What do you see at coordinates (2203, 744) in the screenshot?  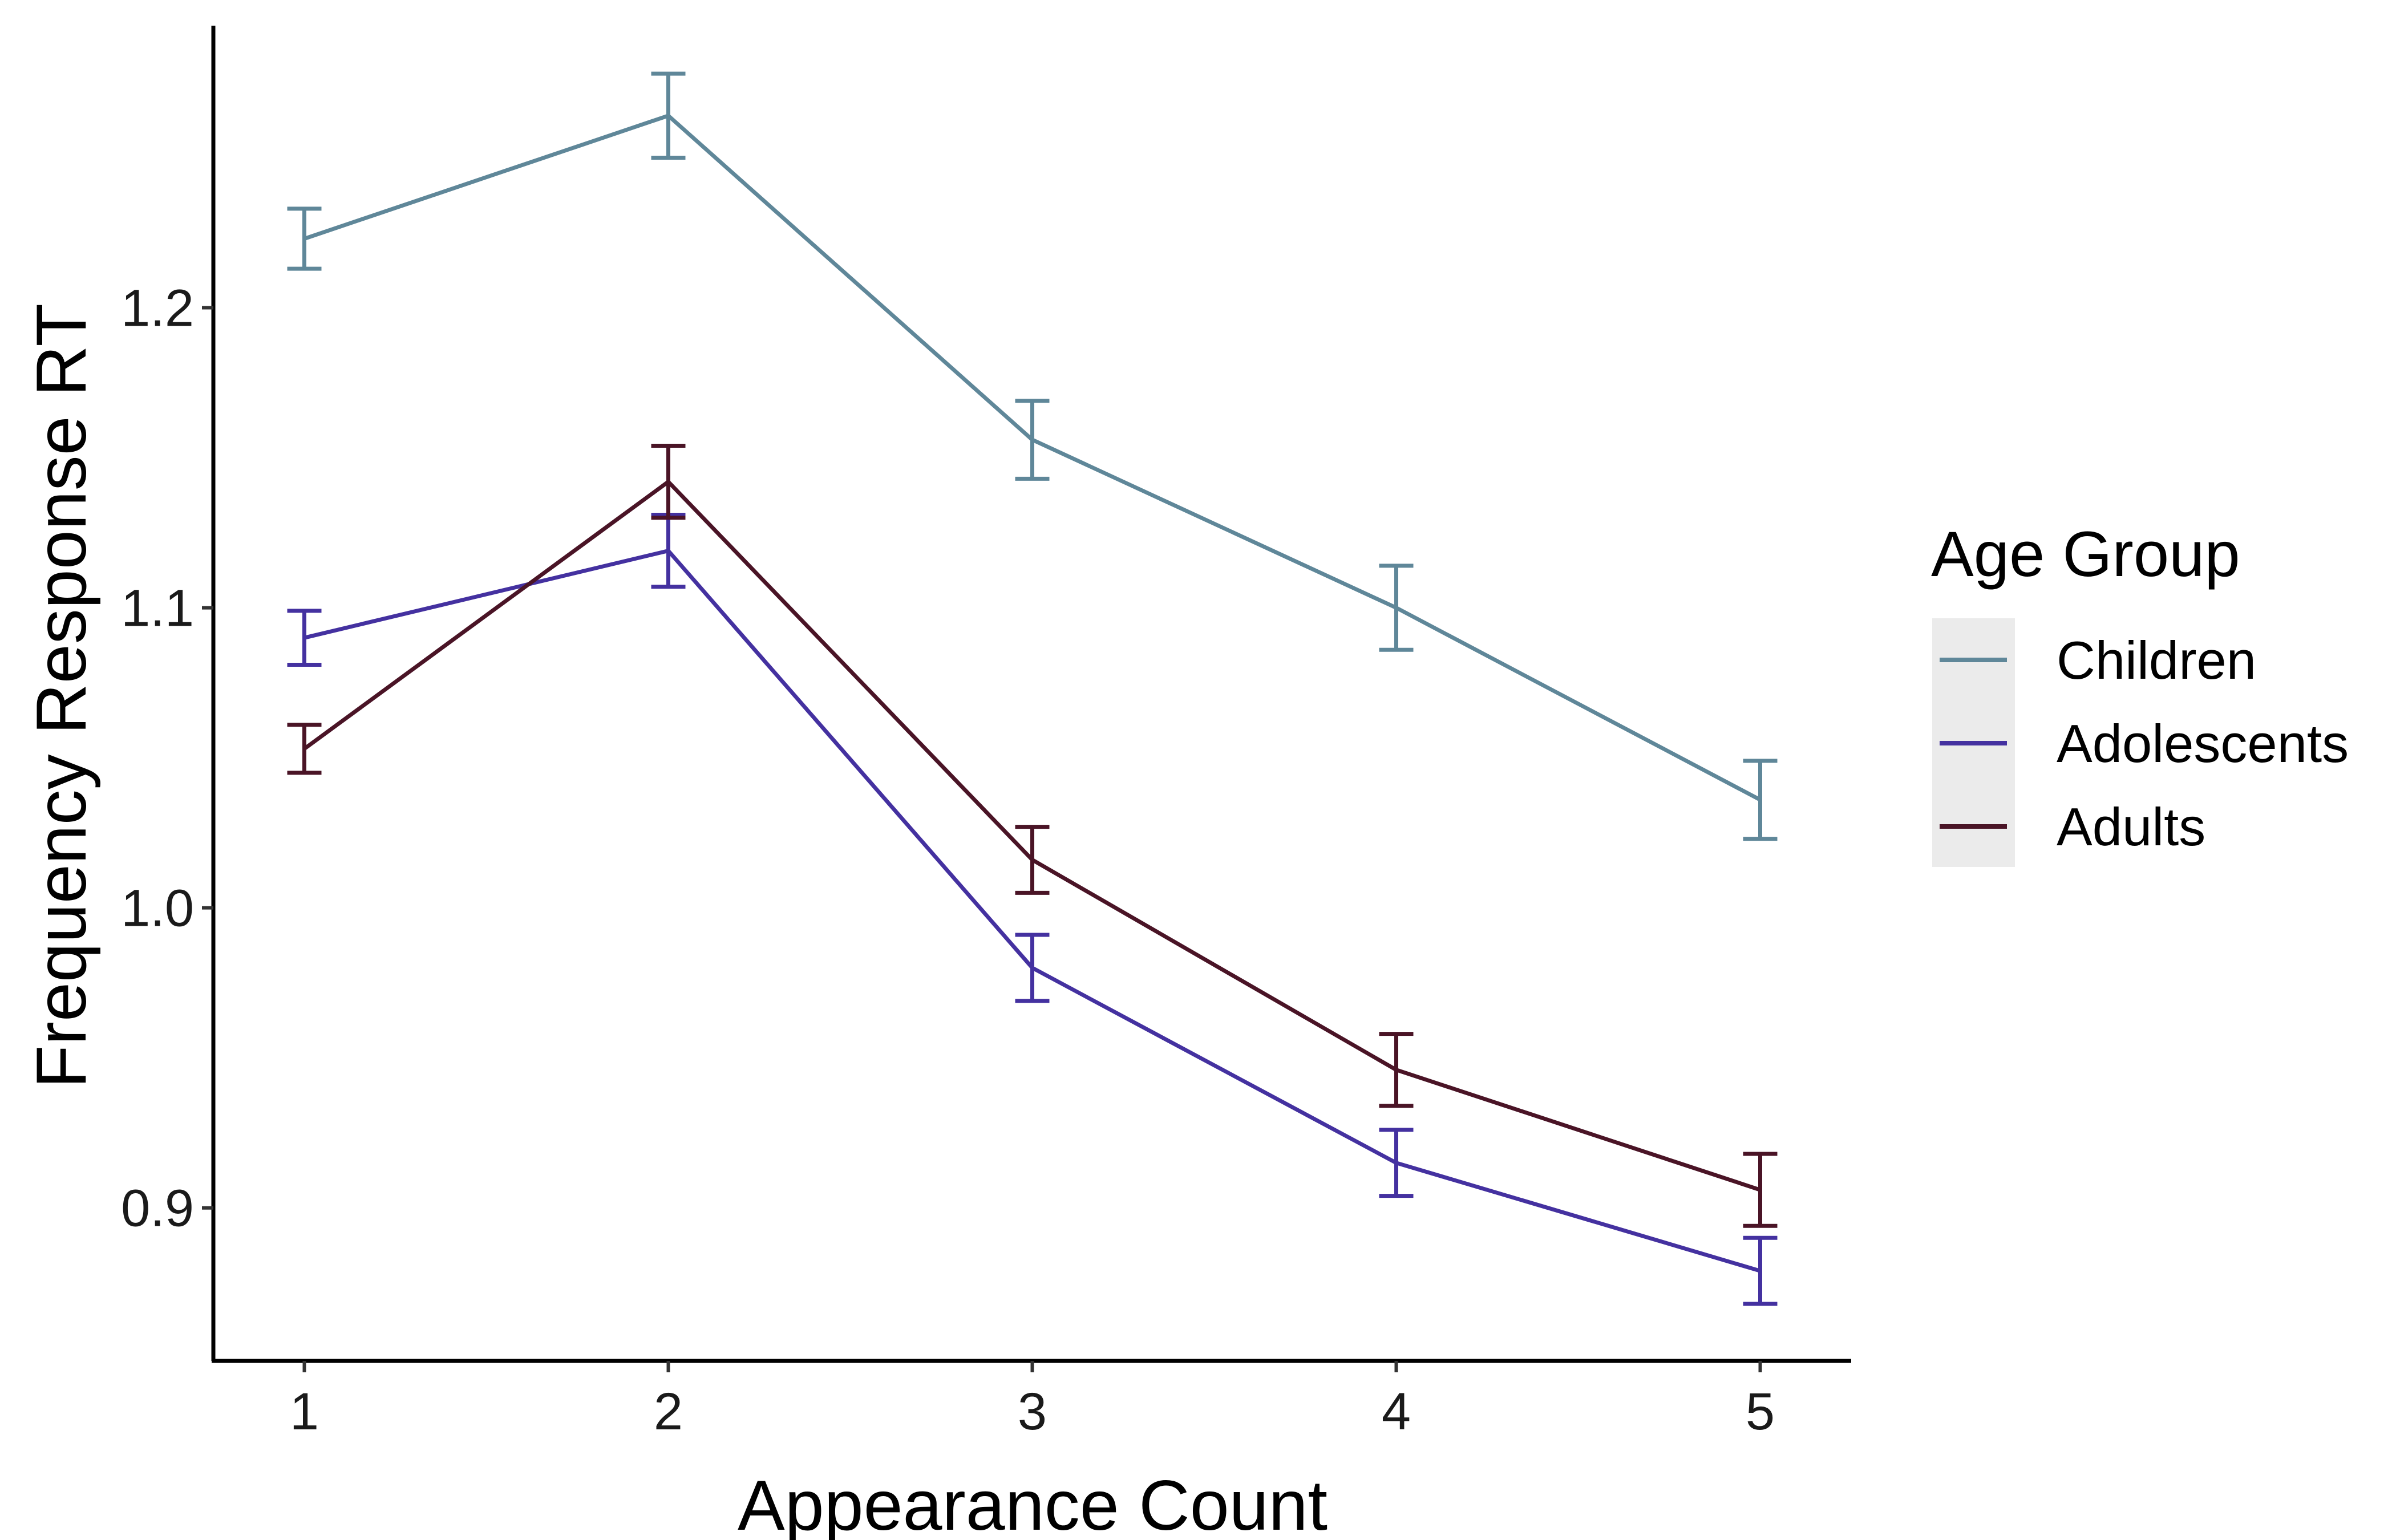 I see `legend-label: Adolescents` at bounding box center [2203, 744].